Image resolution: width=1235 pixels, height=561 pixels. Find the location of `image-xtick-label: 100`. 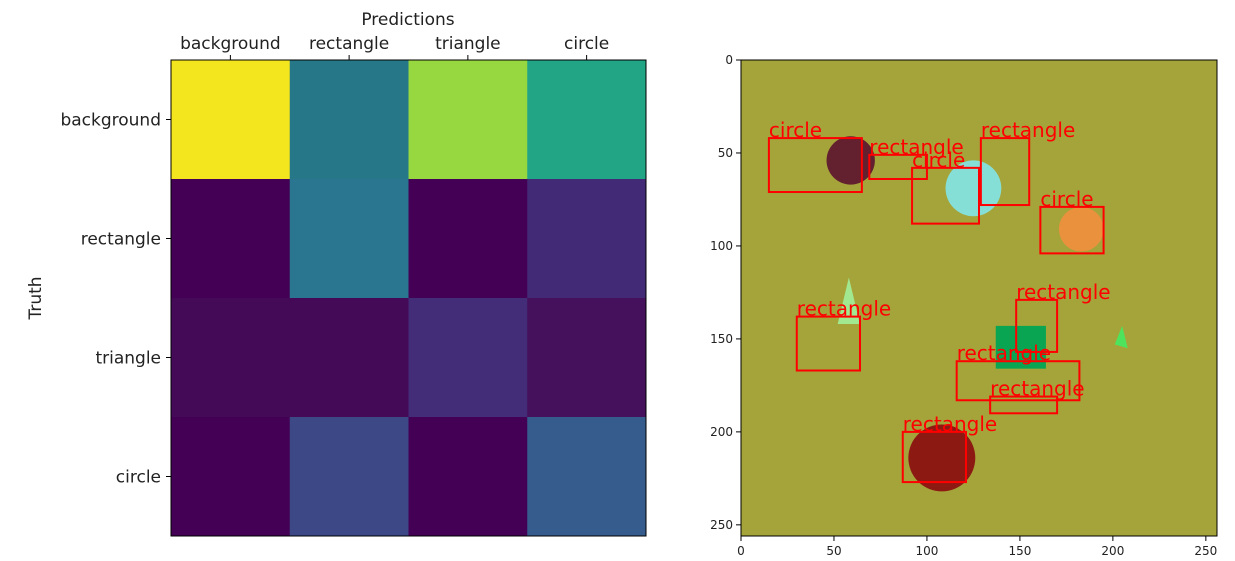

image-xtick-label: 100 is located at coordinates (926, 551).